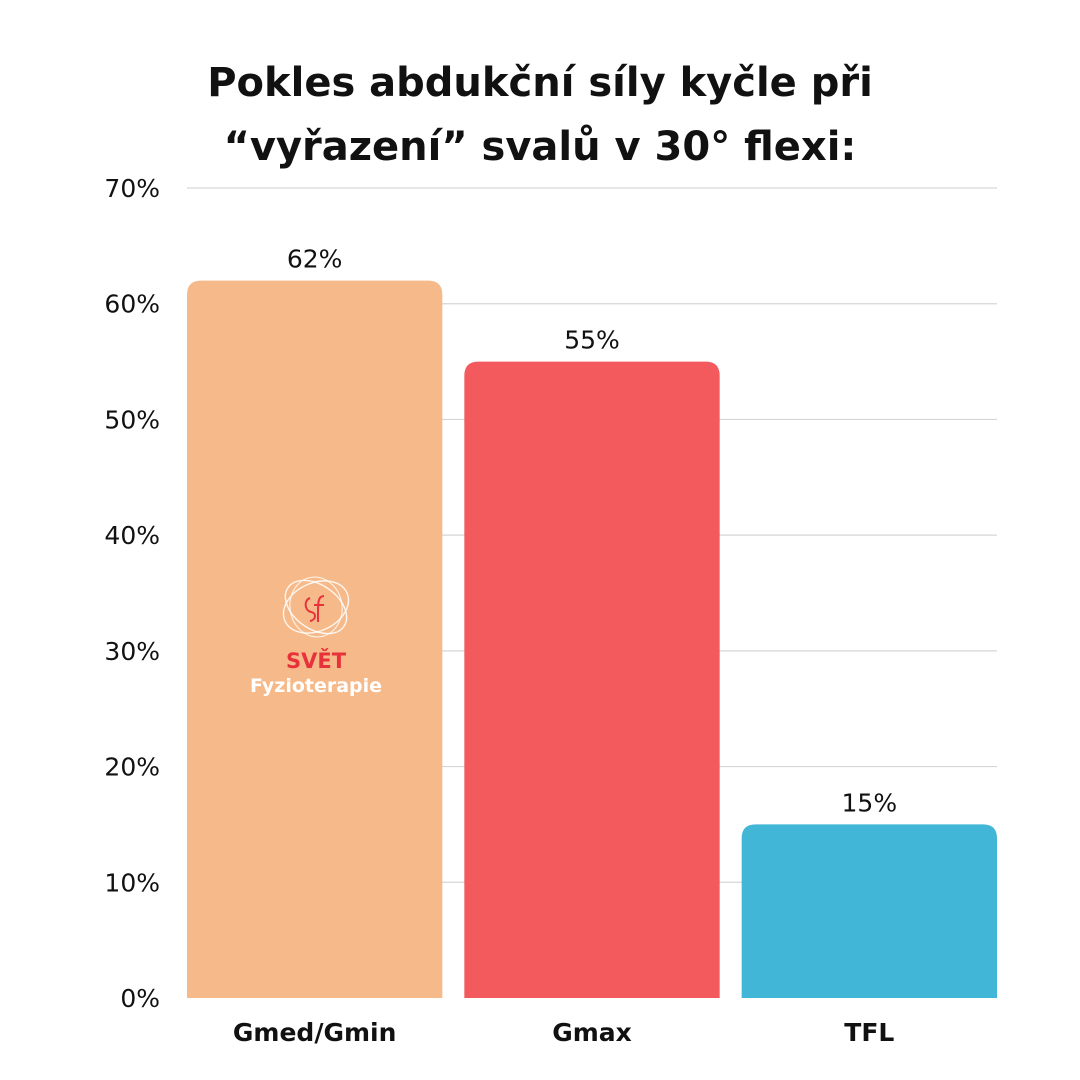 The width and height of the screenshot is (1080, 1080). What do you see at coordinates (315, 1032) in the screenshot?
I see `x-category-label: Gmed/Gmin` at bounding box center [315, 1032].